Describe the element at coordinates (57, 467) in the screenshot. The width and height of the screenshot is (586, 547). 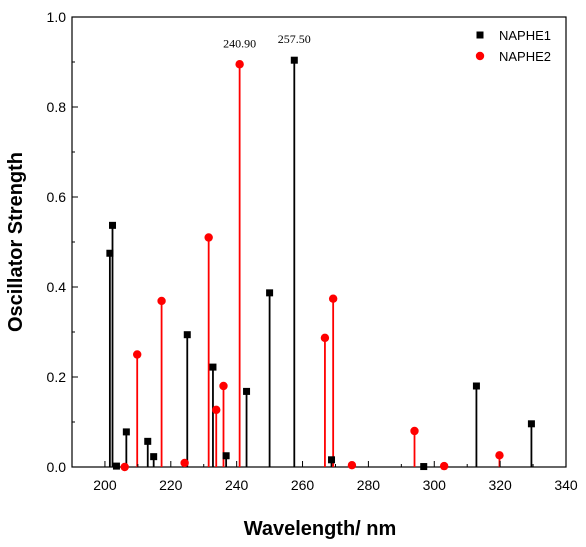
I see `y-tick-label: 0.0` at that location.